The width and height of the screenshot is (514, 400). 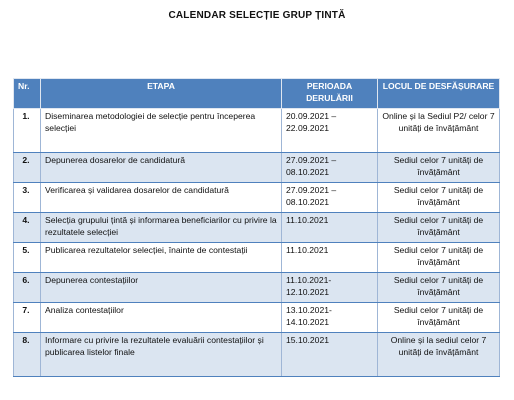 What do you see at coordinates (257, 15) in the screenshot?
I see `page-title: CALENDAR SELECȚIE GRUP ȚINTĂ` at bounding box center [257, 15].